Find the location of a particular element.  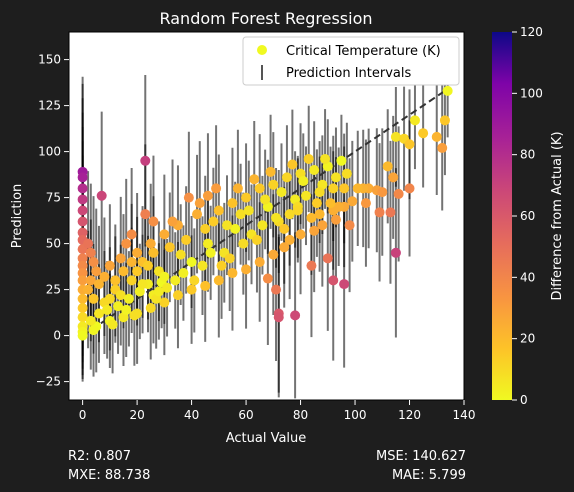

y-tick-label: 100 is located at coordinates (49, 152).